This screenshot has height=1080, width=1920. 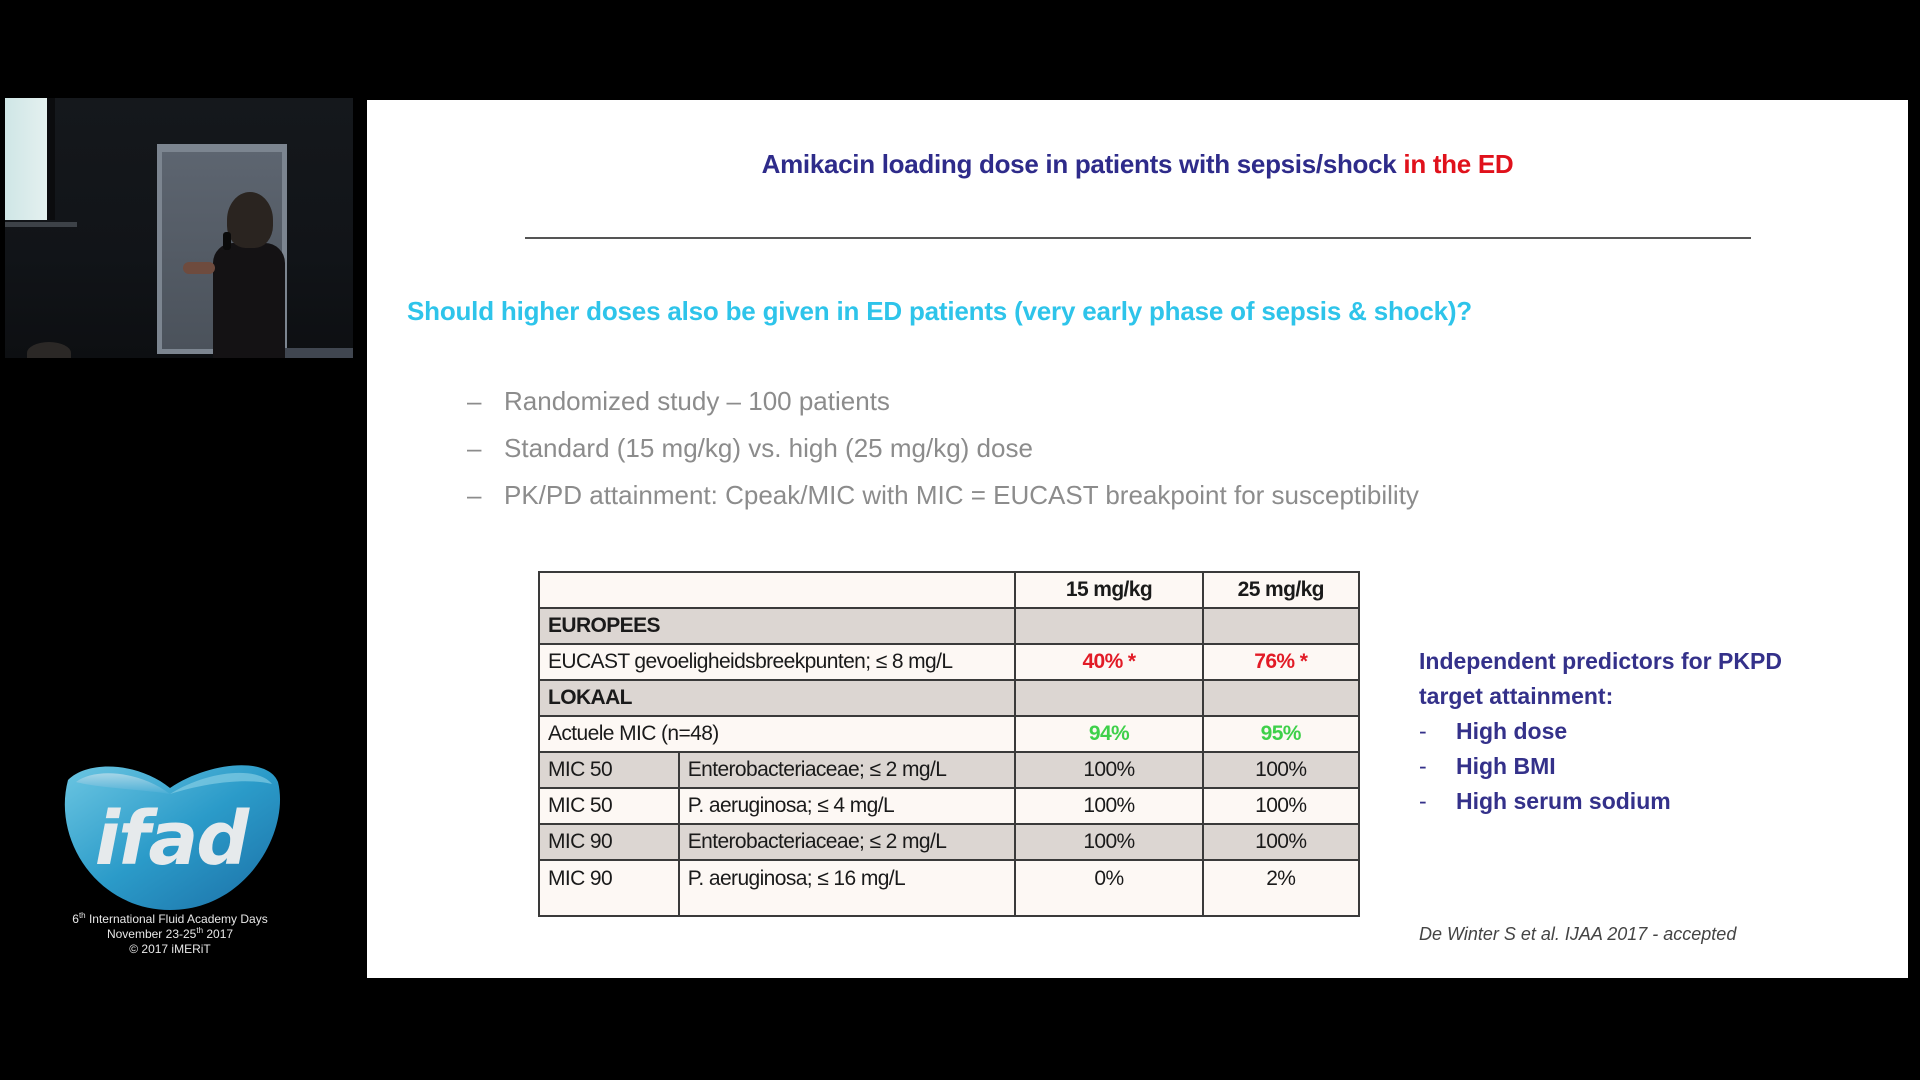 I want to click on table-header-empty, so click(x=777, y=590).